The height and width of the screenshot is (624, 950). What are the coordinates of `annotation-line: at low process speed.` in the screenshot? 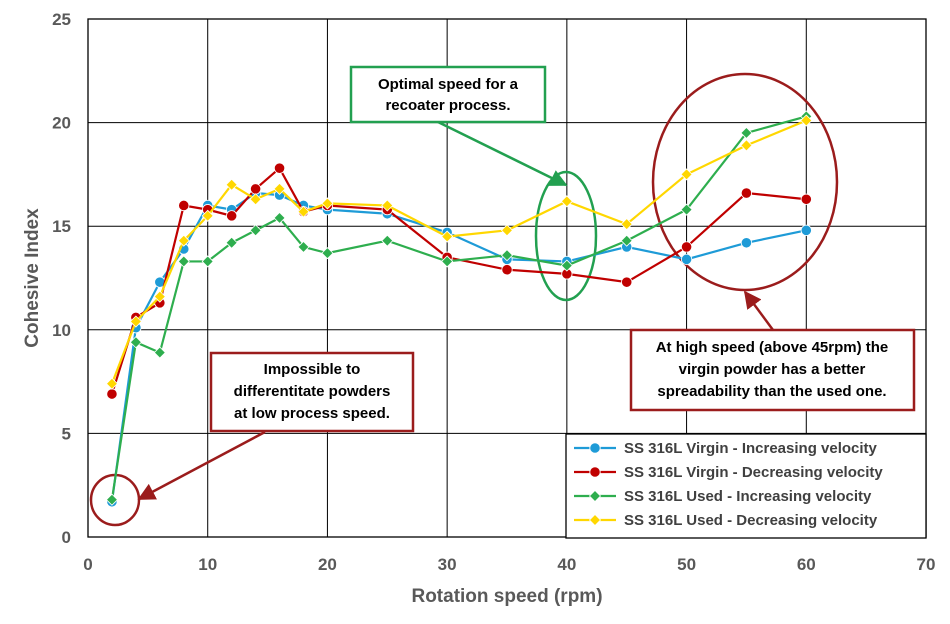 It's located at (312, 413).